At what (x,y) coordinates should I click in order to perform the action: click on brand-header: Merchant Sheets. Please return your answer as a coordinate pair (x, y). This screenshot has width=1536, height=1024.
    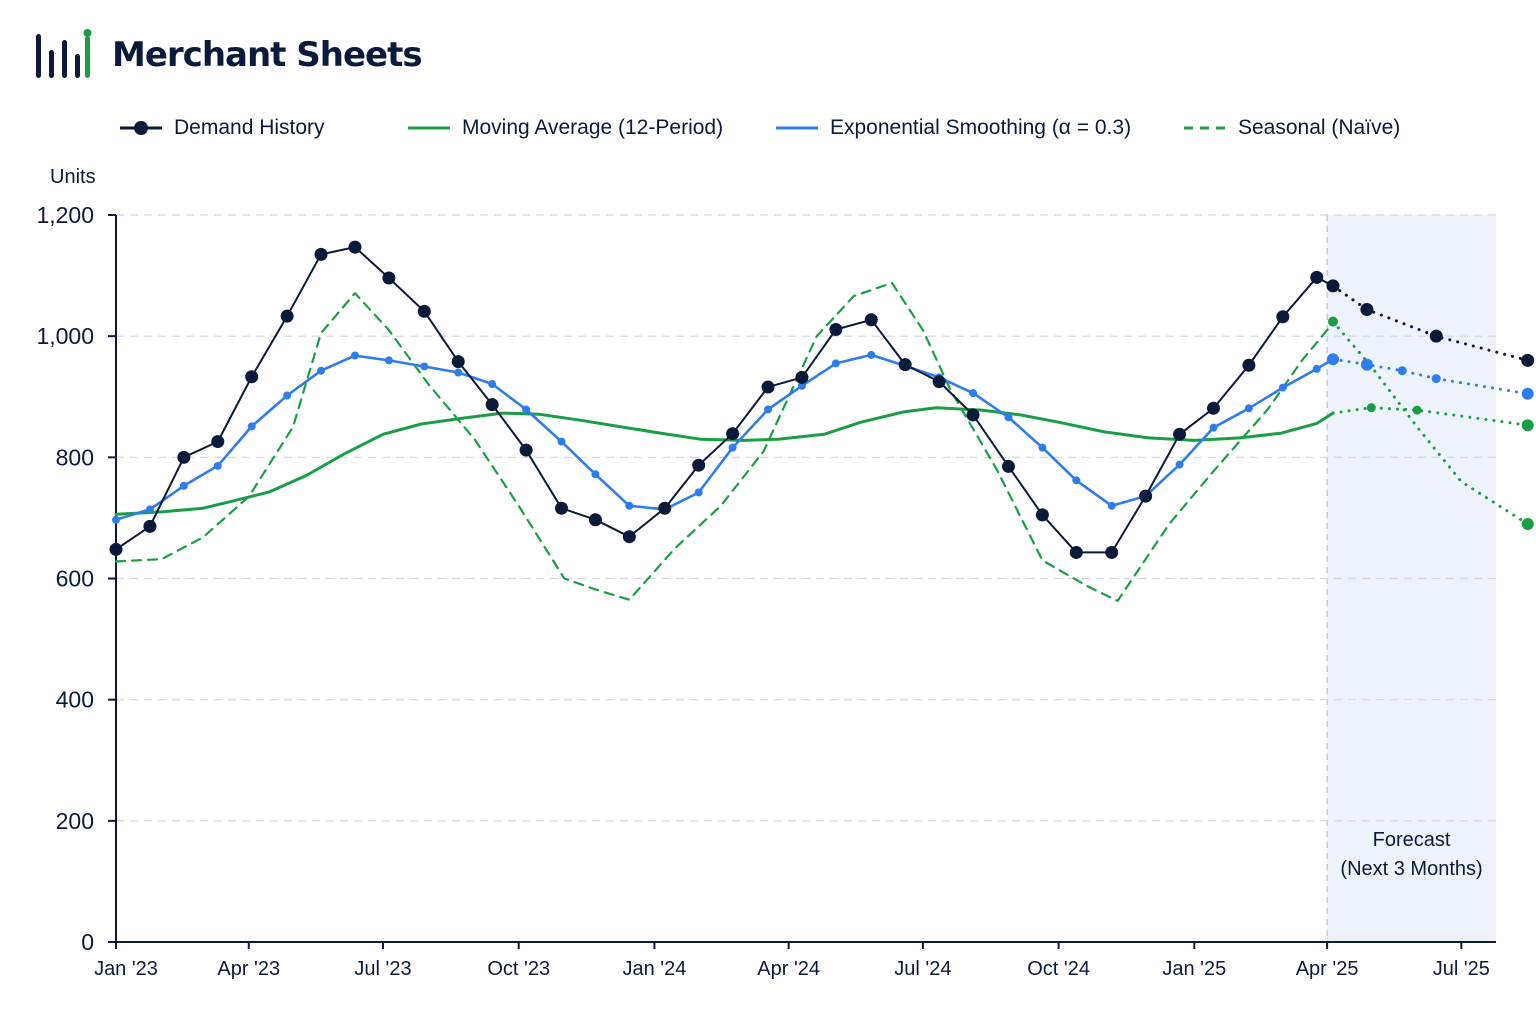
    Looking at the image, I should click on (229, 55).